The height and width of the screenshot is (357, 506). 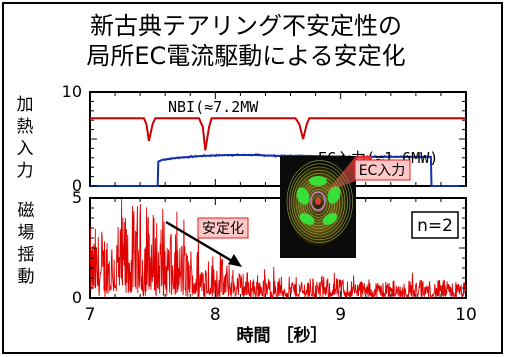 What do you see at coordinates (245, 56) in the screenshot?
I see `title-line2: 局所EC電流駆動による安定化` at bounding box center [245, 56].